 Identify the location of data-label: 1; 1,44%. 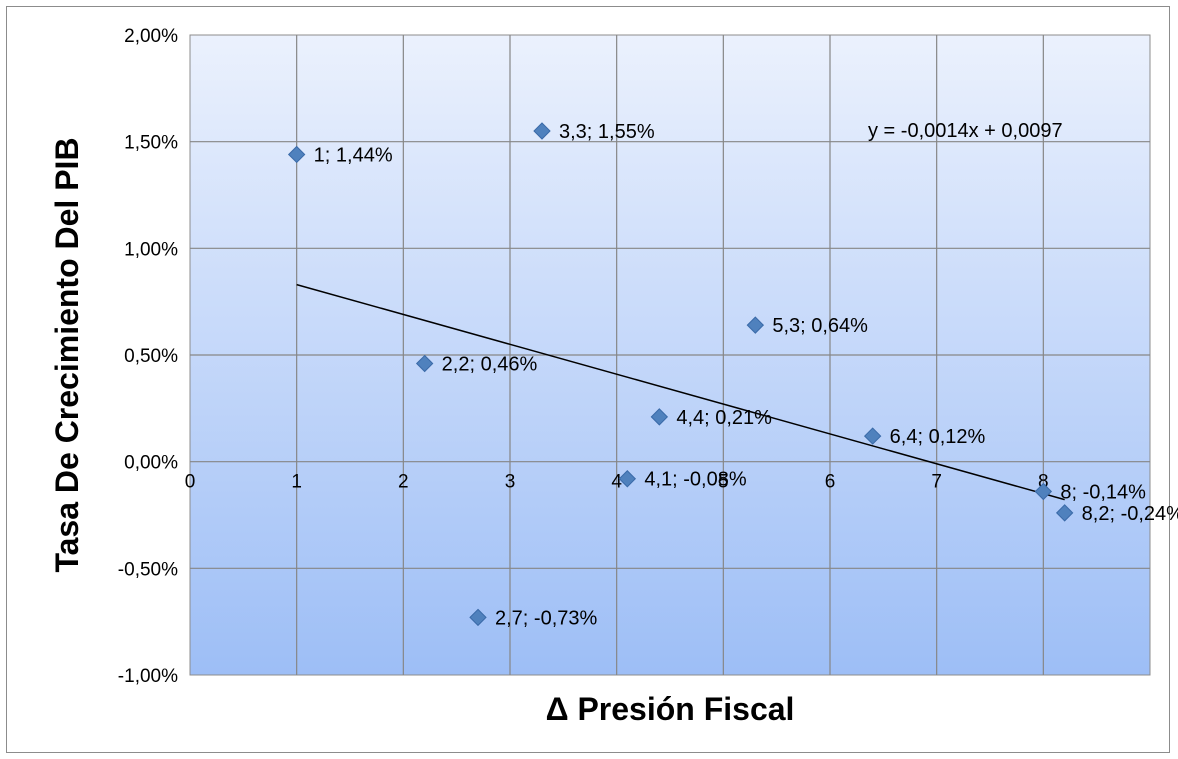
(353, 155).